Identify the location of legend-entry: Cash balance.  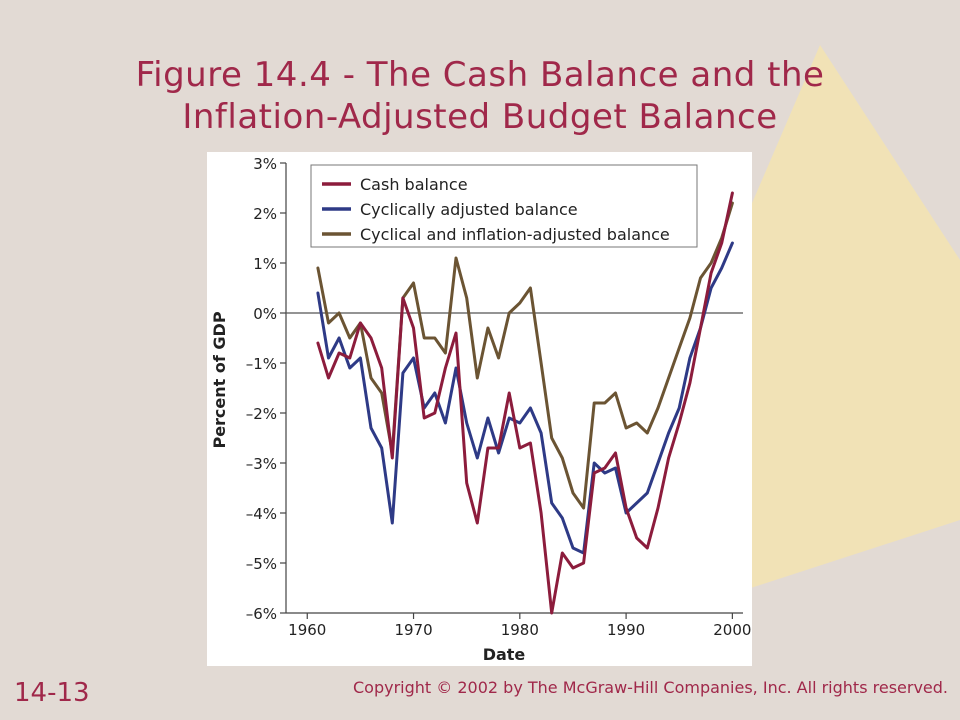
(414, 184).